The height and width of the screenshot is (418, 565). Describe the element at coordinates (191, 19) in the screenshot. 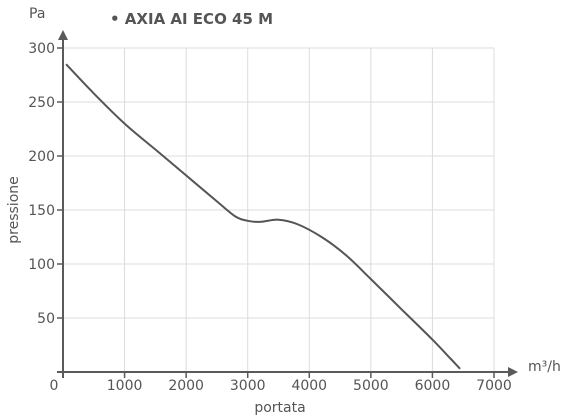

I see `chart-title: • AXIA AI ECO 45 M` at that location.